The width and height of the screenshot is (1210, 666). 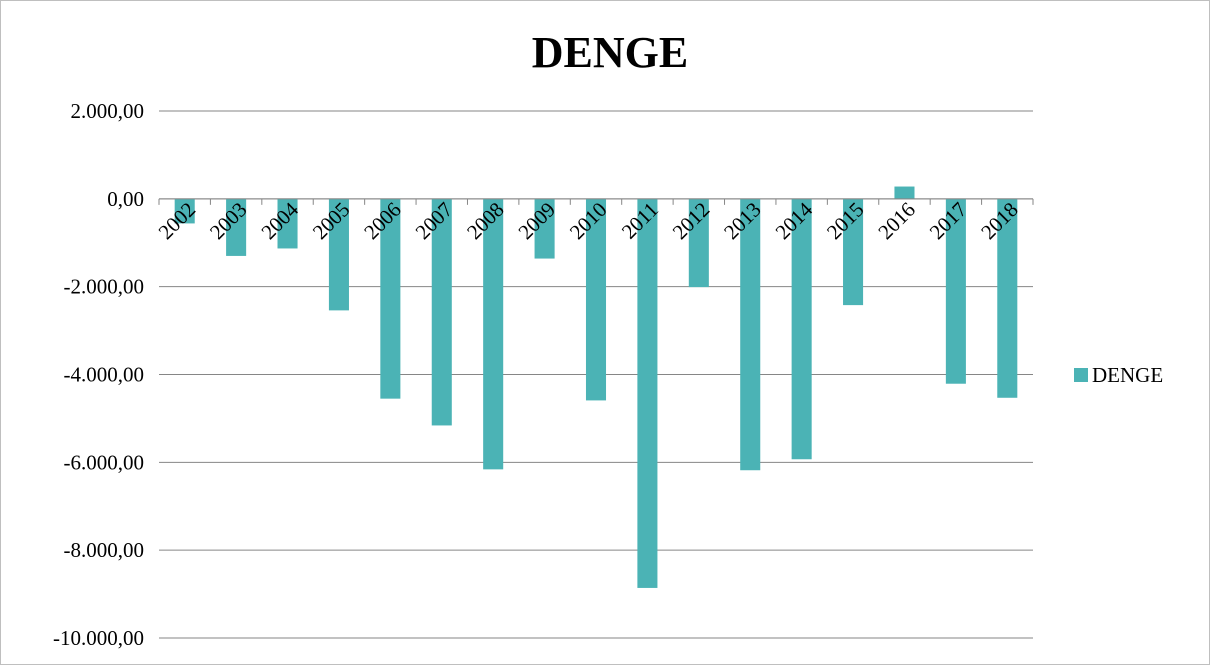 I want to click on y-tick-label: -8.000,00, so click(x=104, y=550).